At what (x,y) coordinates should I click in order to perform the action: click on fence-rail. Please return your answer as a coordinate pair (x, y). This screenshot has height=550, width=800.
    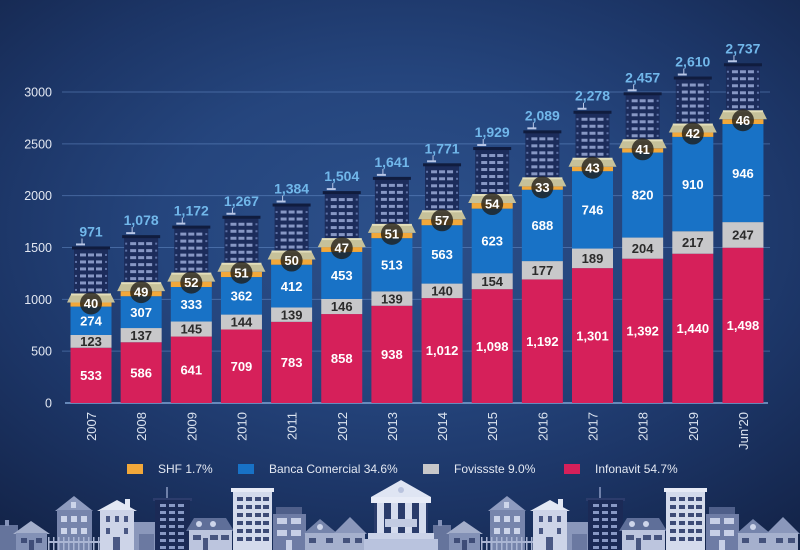
    Looking at the image, I should click on (77, 542).